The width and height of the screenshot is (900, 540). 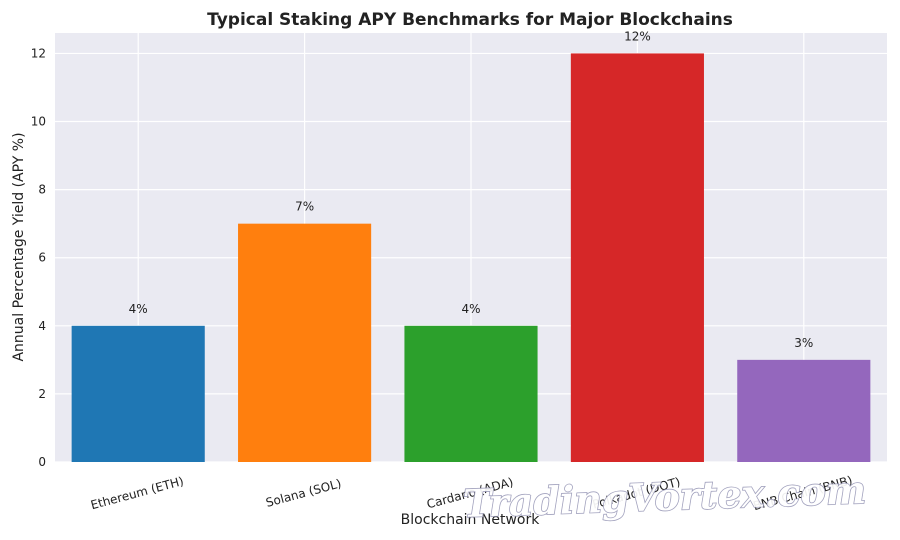 What do you see at coordinates (303, 493) in the screenshot?
I see `x-tick-label: Solana (SOL)` at bounding box center [303, 493].